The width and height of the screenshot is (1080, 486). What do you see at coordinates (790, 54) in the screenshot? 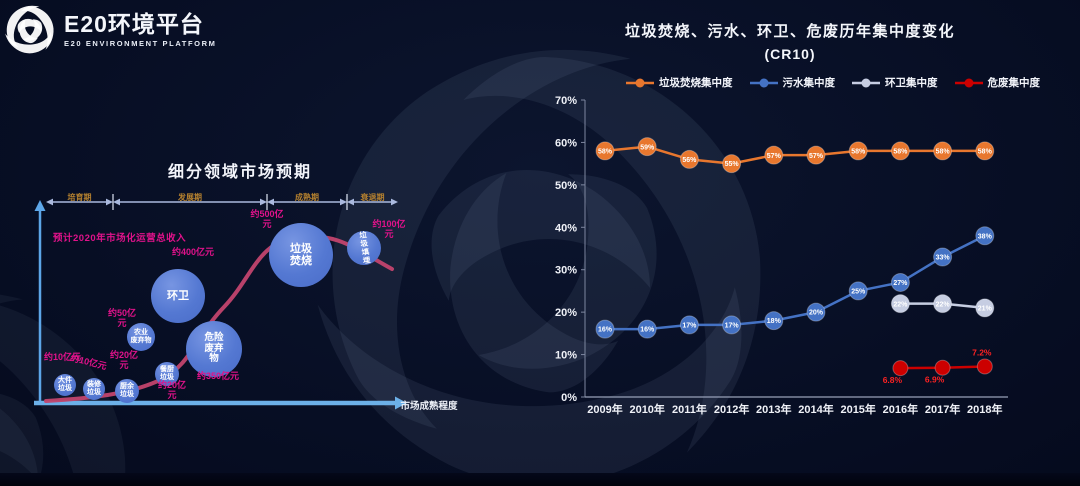
I see `chart-subtitle: (CR10)` at bounding box center [790, 54].